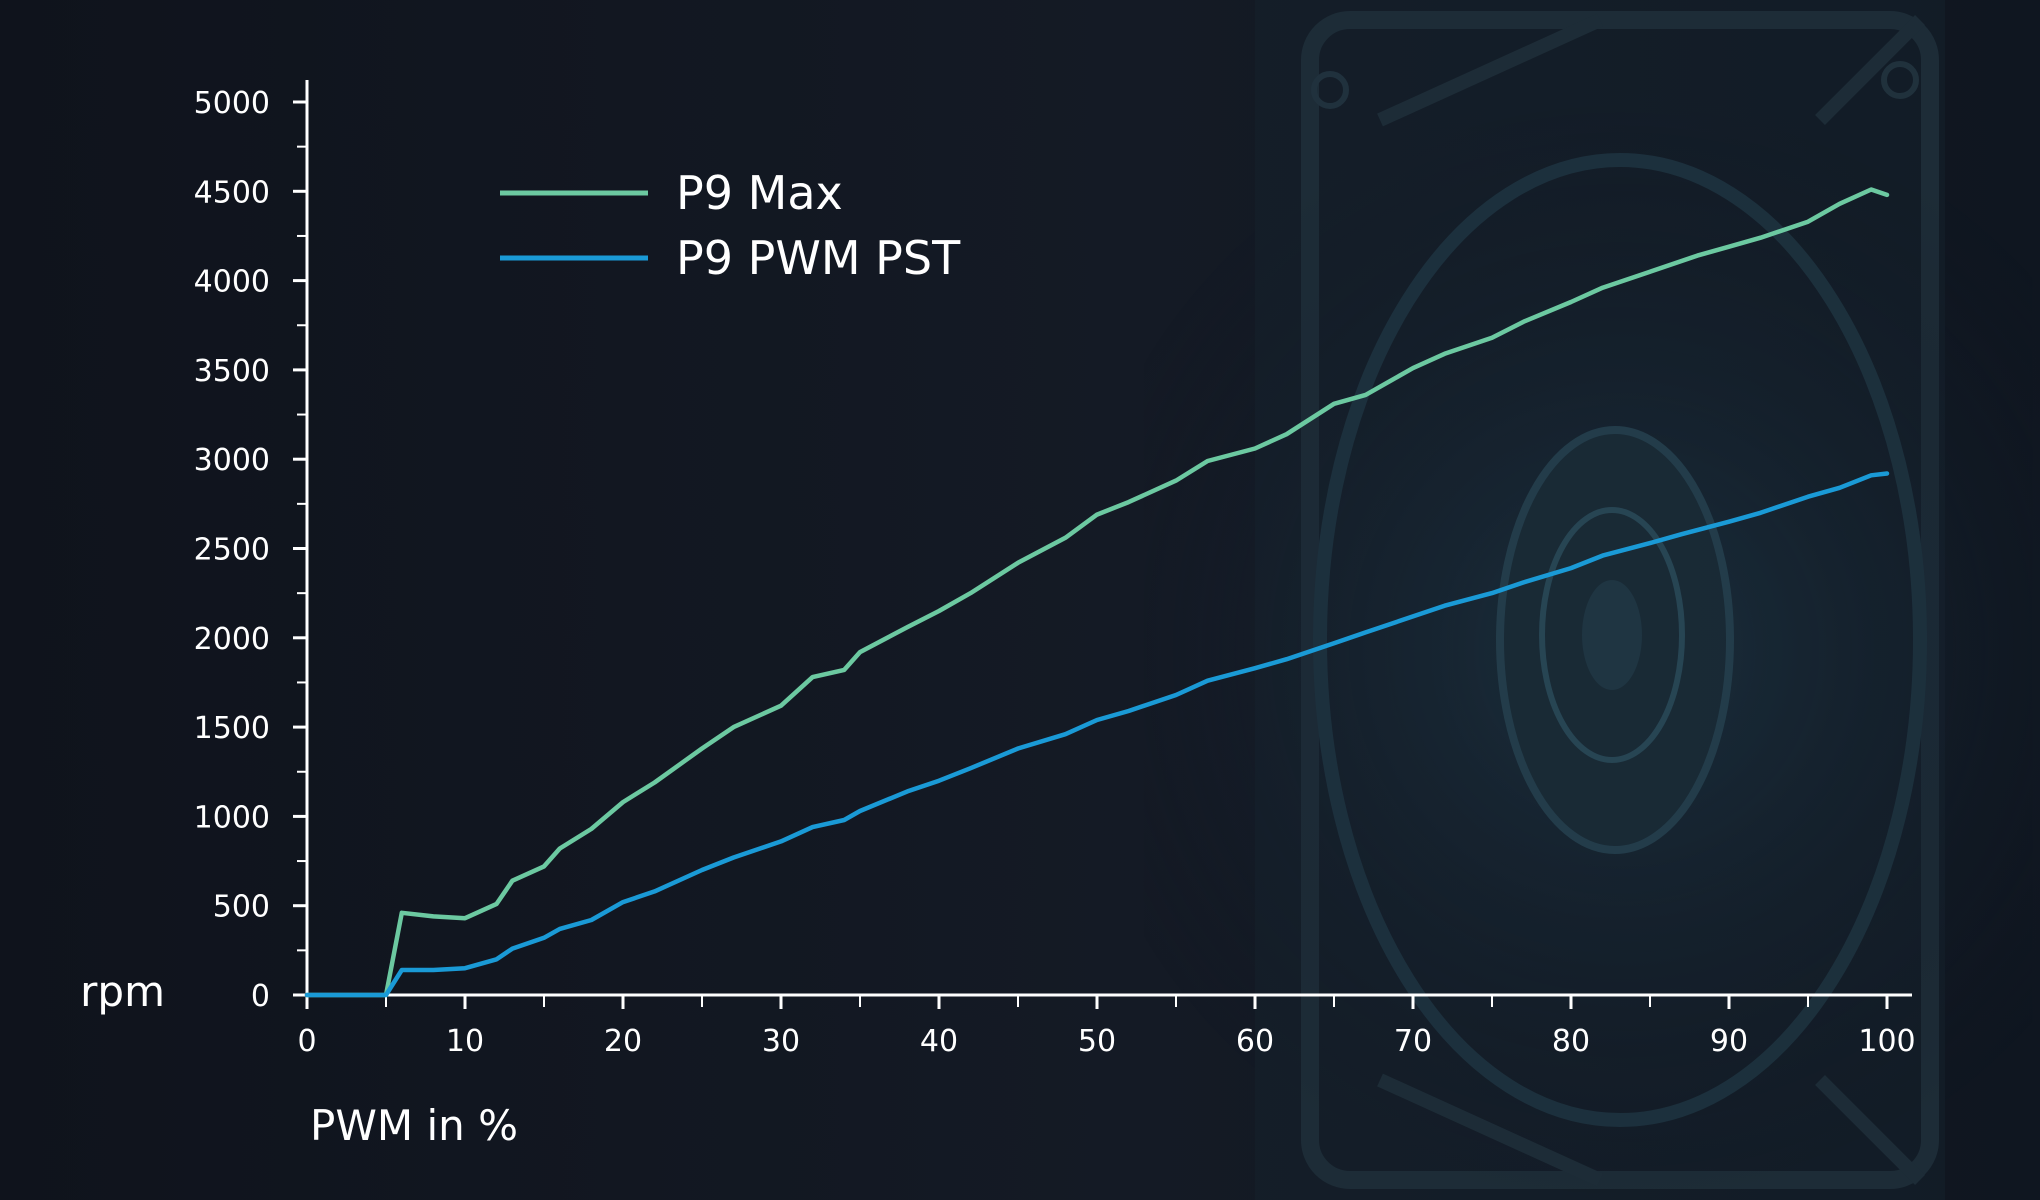  Describe the element at coordinates (232, 282) in the screenshot. I see `y-tick-label: 4000` at that location.